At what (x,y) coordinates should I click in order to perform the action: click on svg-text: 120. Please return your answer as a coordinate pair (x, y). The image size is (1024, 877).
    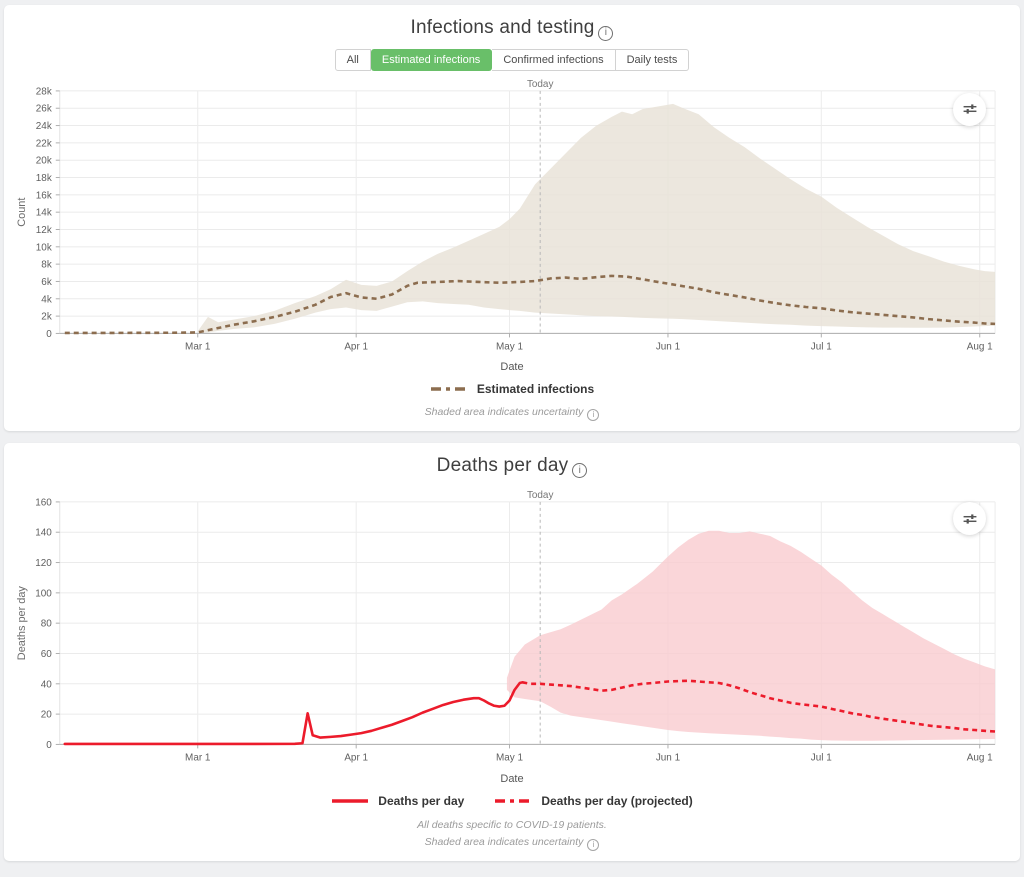
    Looking at the image, I should click on (43, 563).